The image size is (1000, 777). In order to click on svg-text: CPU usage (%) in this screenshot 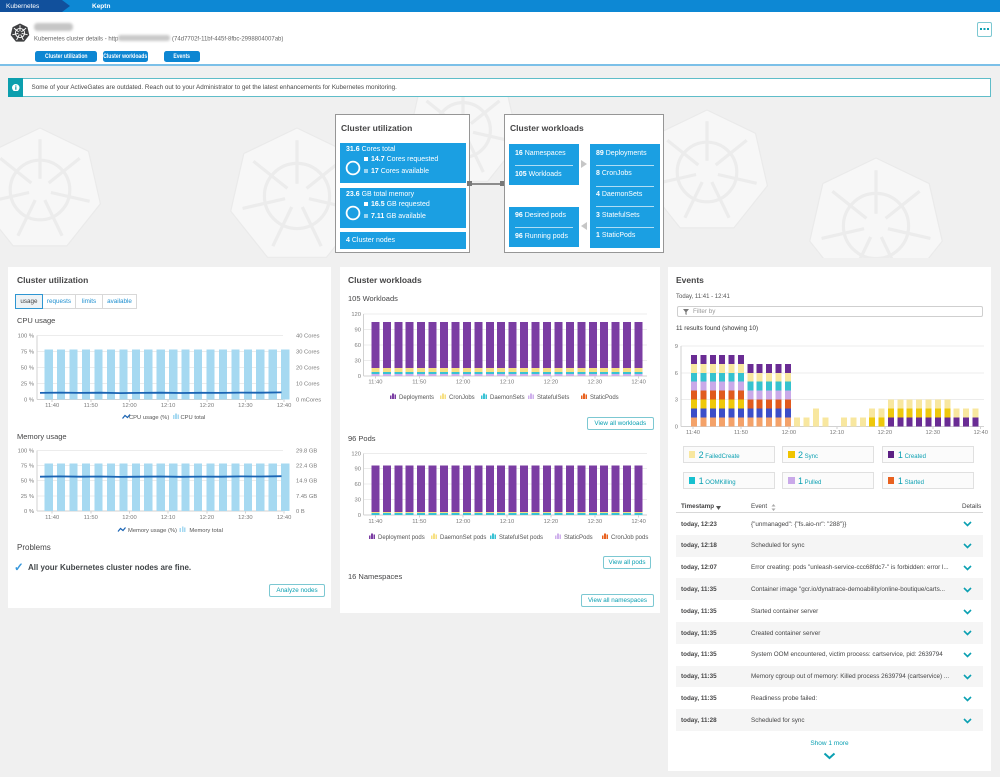, I will do `click(149, 418)`.